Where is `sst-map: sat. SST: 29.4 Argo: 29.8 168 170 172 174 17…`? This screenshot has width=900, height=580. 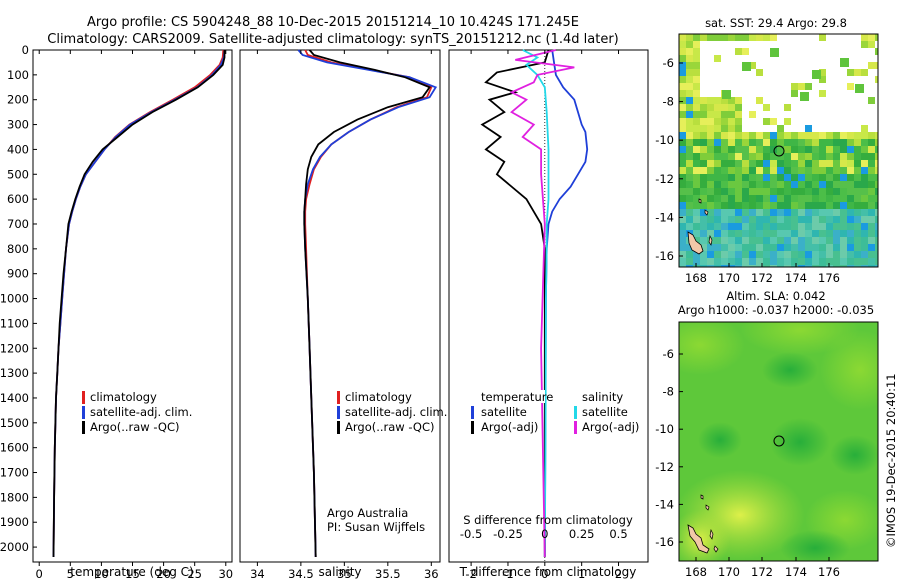 sst-map: sat. SST: 29.4 Argo: 29.8 168 170 172 174 17… is located at coordinates (767, 150).